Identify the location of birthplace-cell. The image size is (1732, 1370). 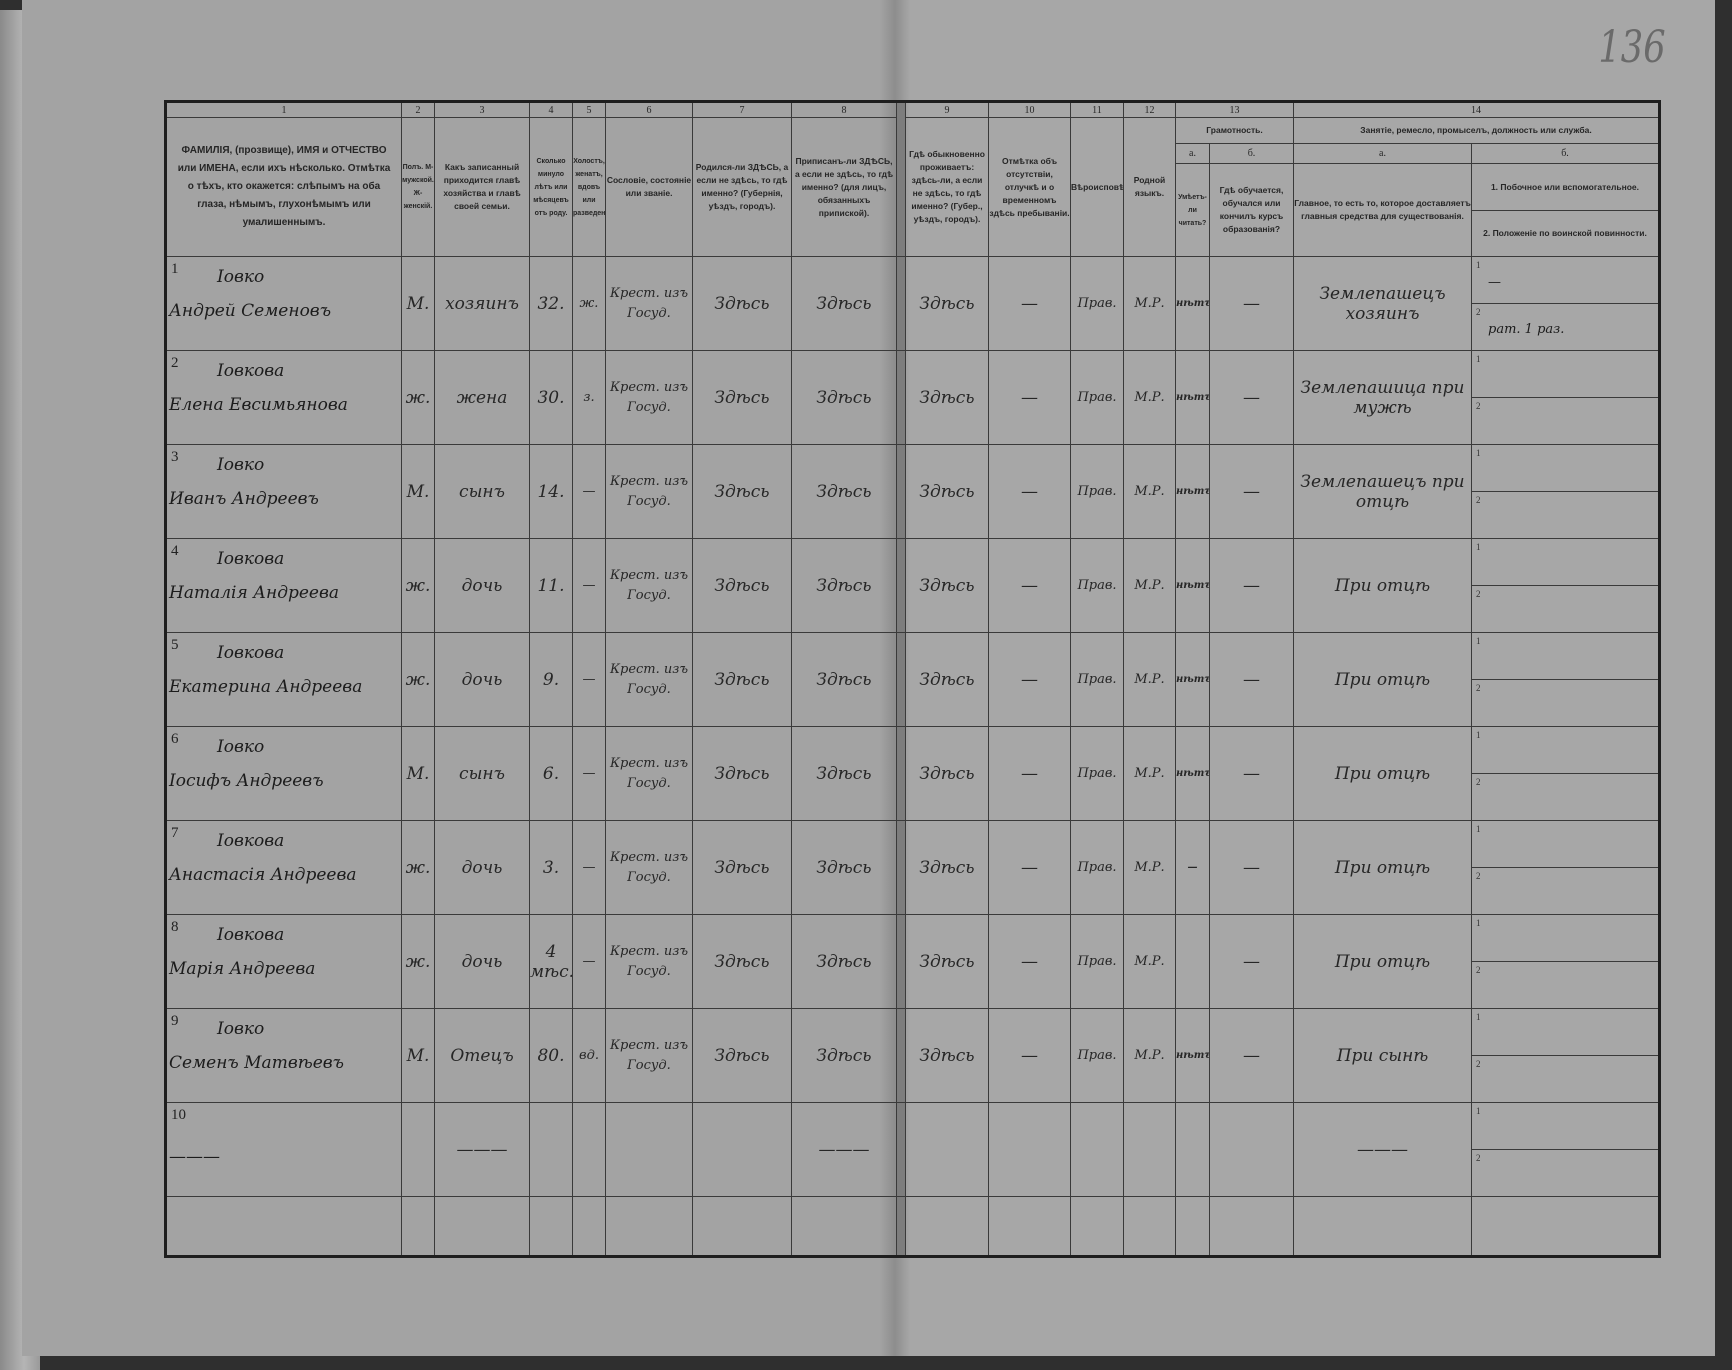
(742, 1149).